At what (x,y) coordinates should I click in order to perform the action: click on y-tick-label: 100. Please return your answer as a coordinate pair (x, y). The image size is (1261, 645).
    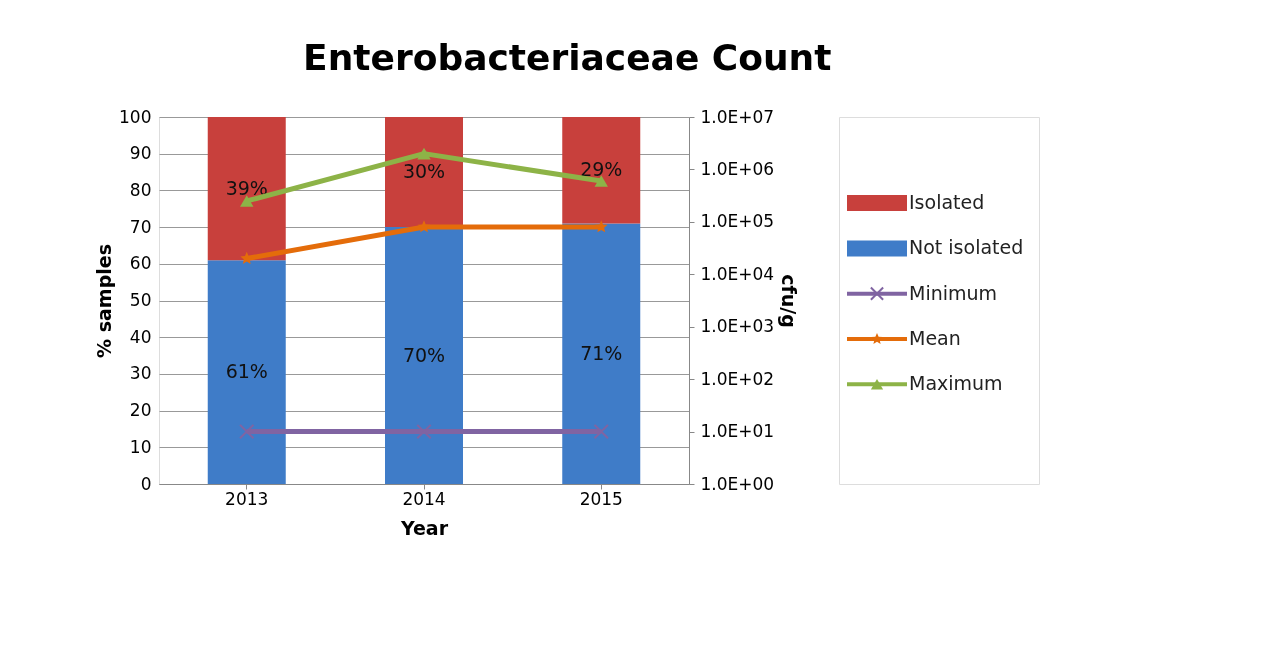
    Looking at the image, I should click on (135, 116).